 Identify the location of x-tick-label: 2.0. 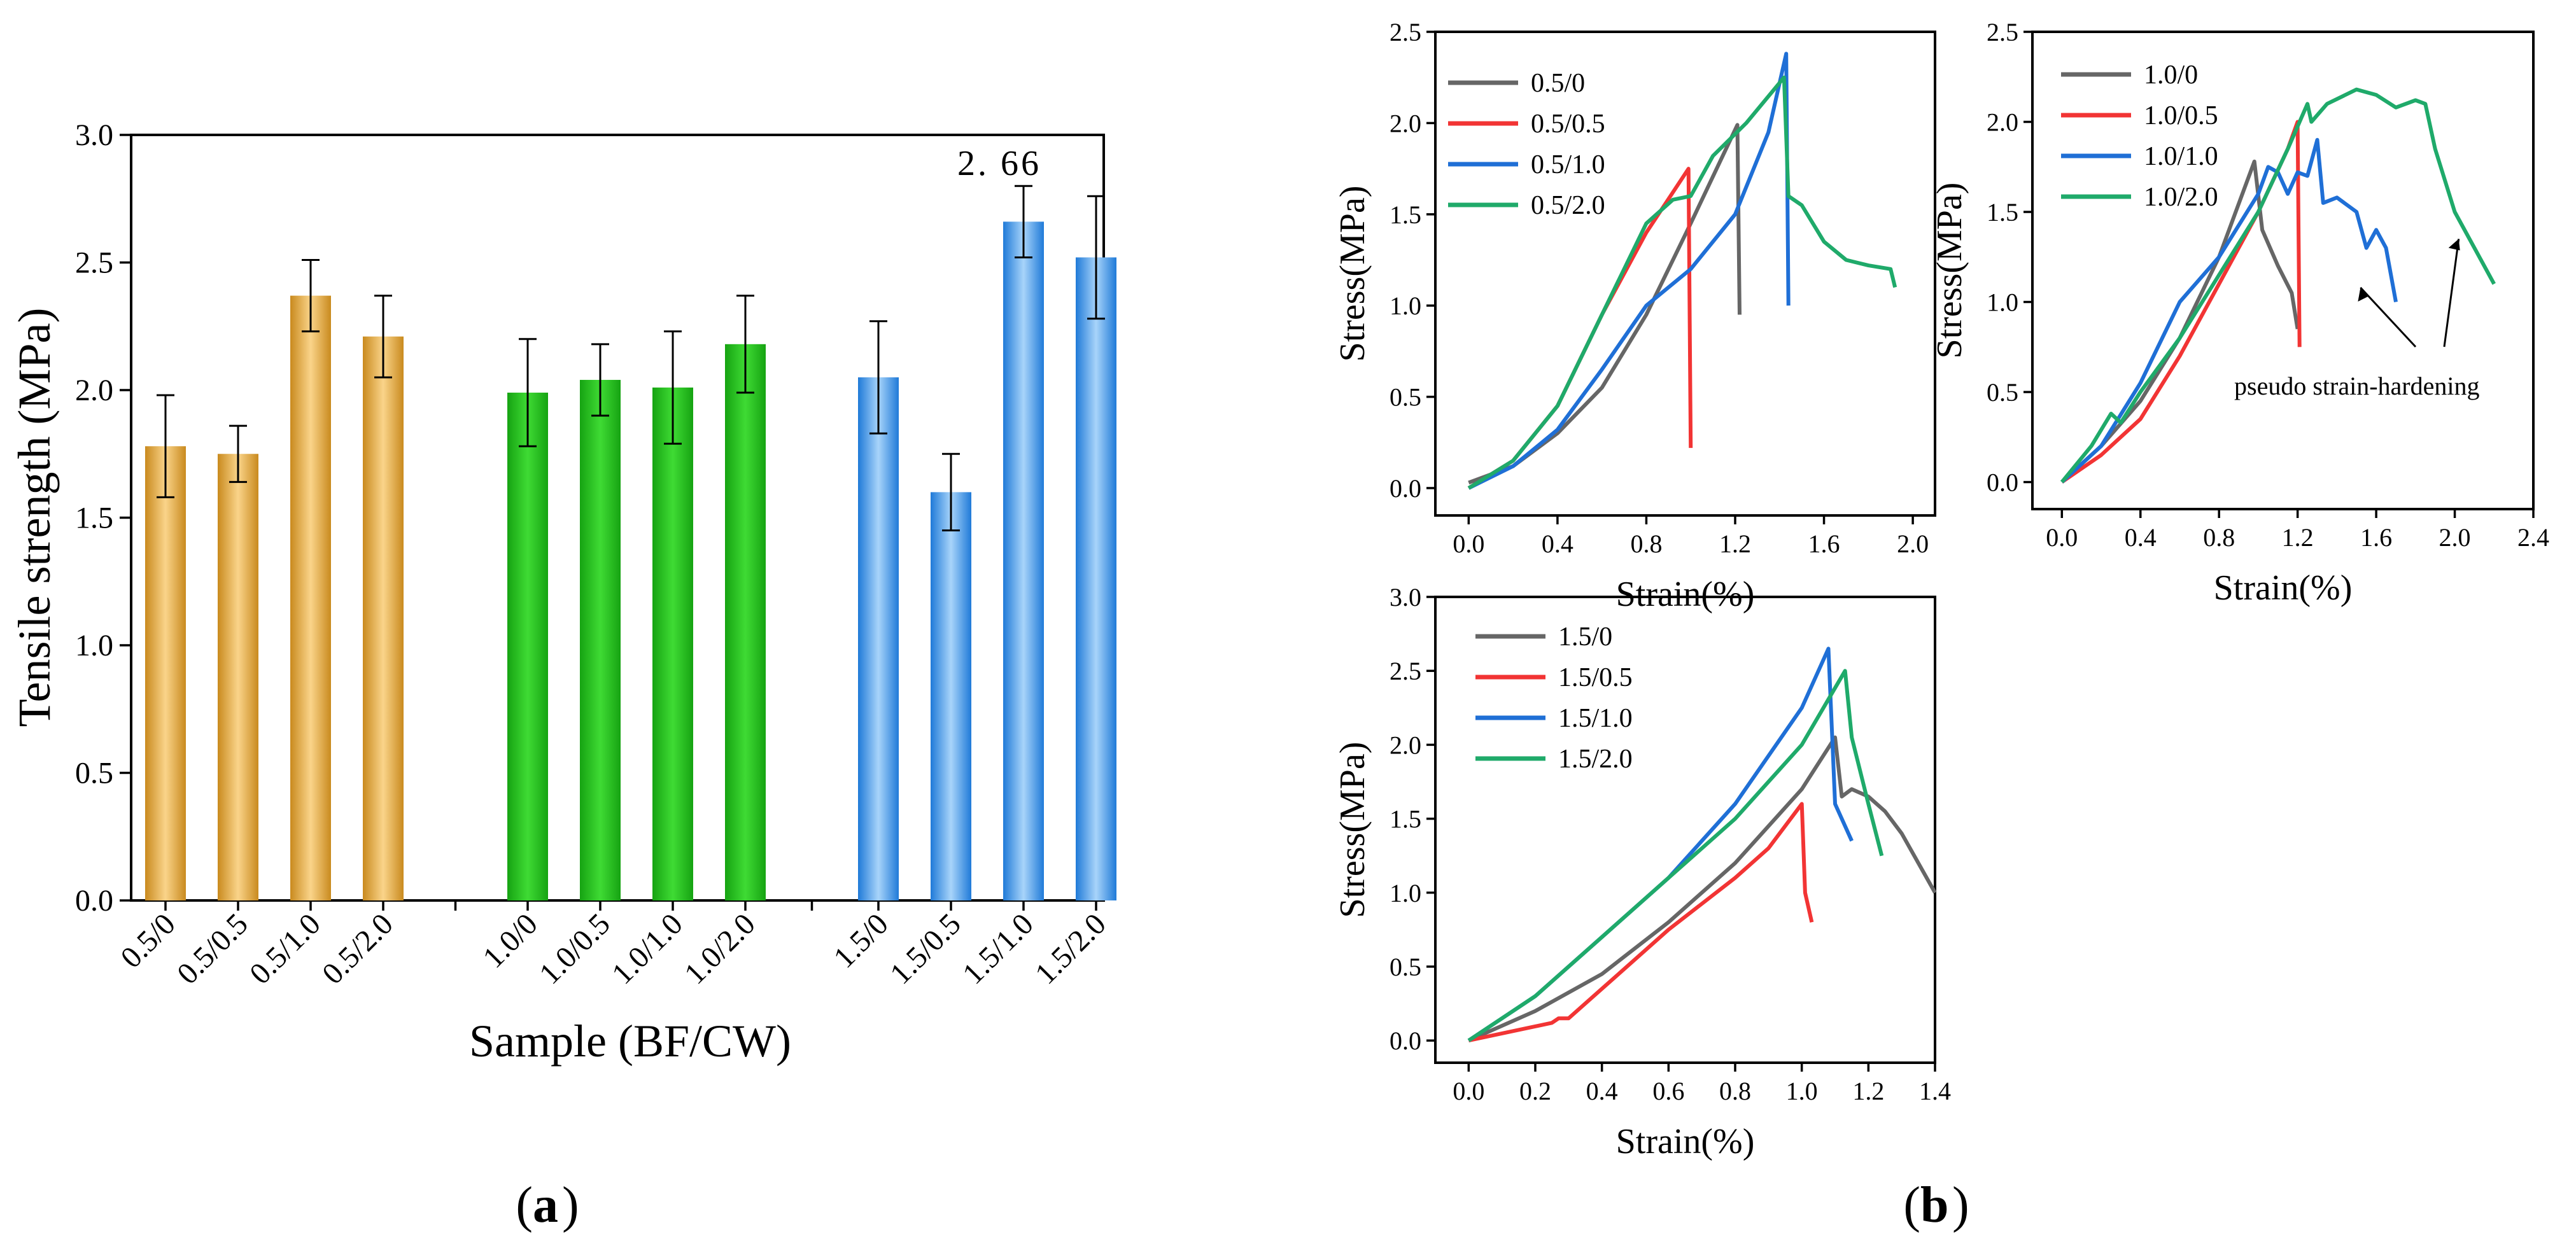
(2455, 537).